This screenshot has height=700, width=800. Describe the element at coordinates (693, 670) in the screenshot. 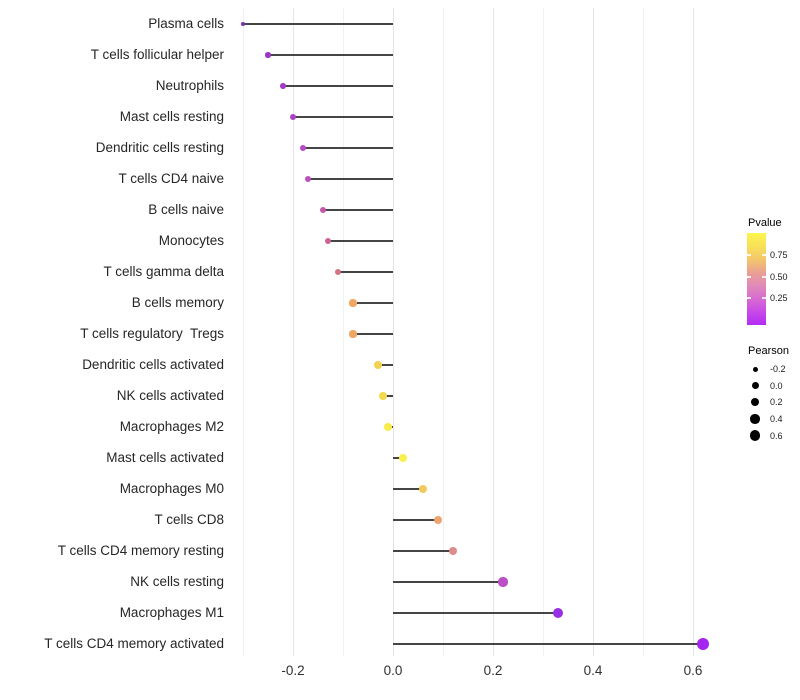

I see `x-axis-tick-label: 0.6` at that location.